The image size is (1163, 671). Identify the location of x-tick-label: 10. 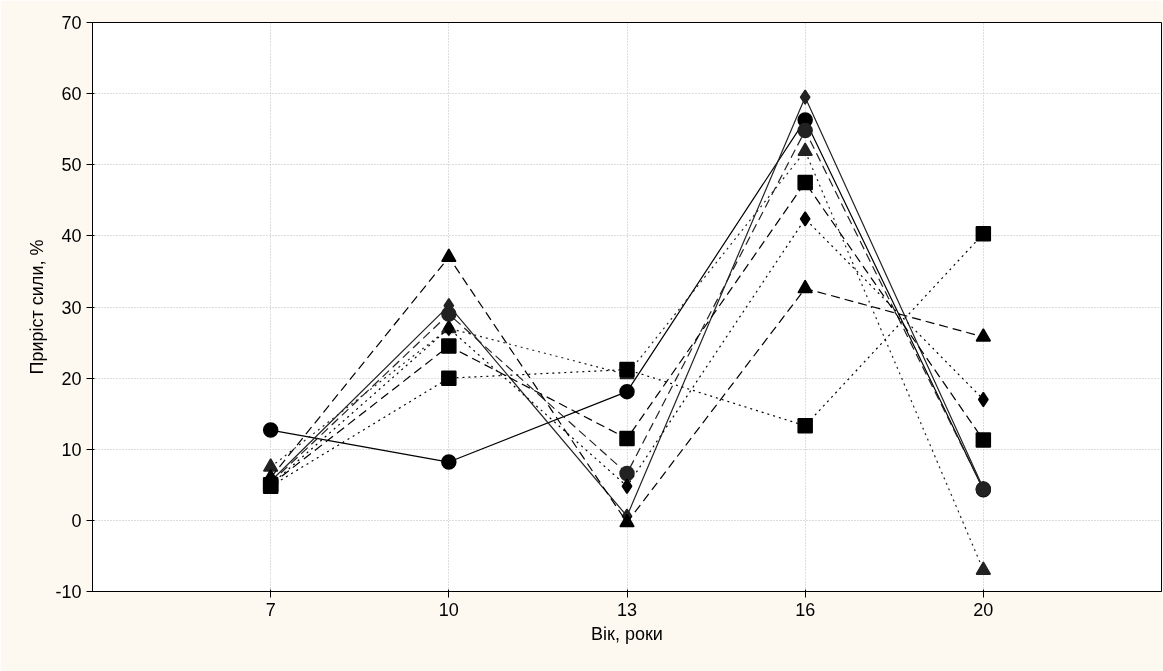
(448, 609).